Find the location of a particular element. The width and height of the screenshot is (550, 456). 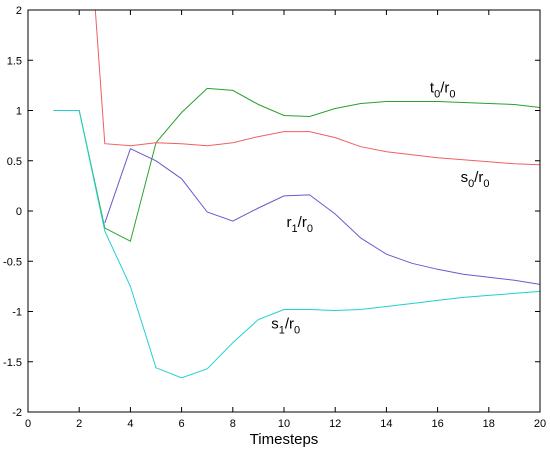

x-tick-label: 10 is located at coordinates (284, 424).